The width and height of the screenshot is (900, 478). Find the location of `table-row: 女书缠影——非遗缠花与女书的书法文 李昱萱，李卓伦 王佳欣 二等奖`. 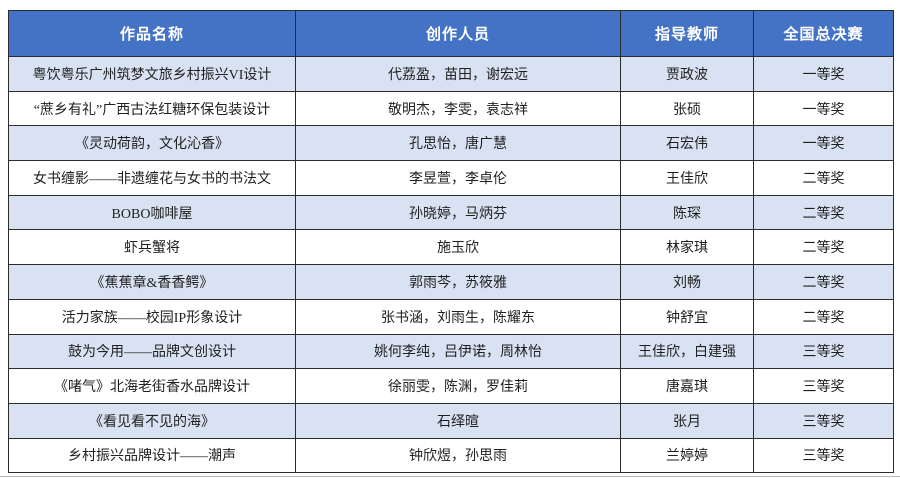

table-row: 女书缠影——非遗缠花与女书的书法文 李昱萱，李卓伦 王佳欣 二等奖 is located at coordinates (451, 178).